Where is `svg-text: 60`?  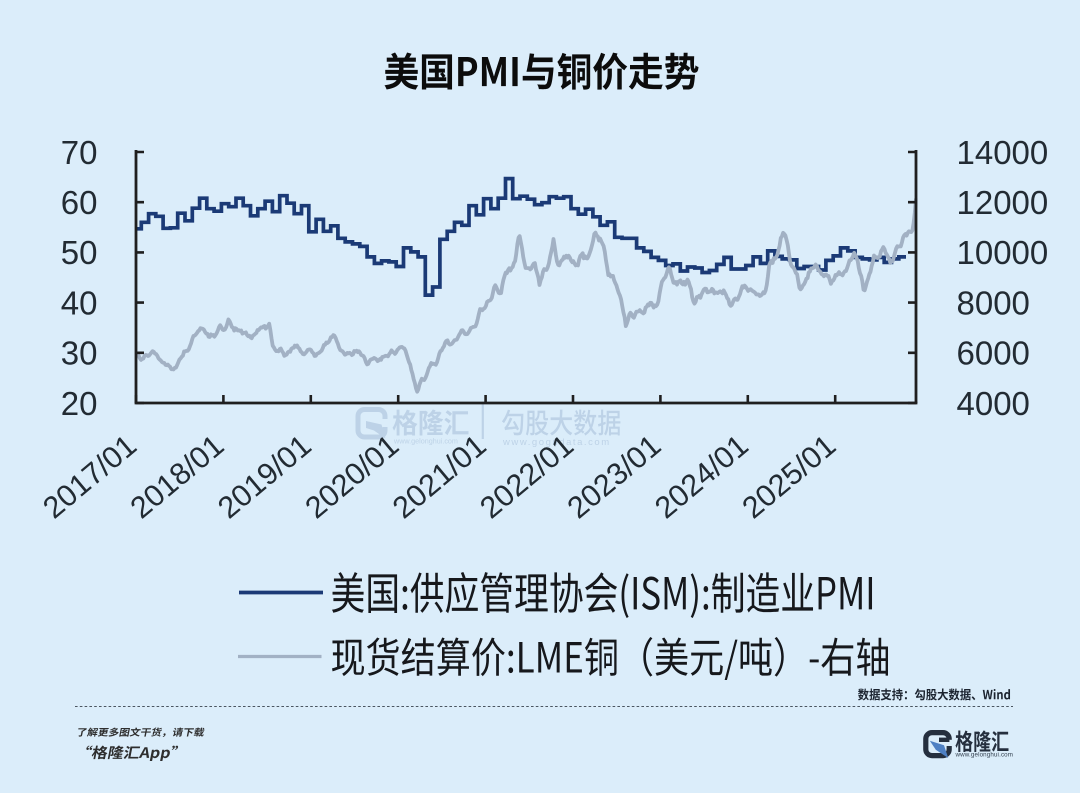
svg-text: 60 is located at coordinates (79, 202).